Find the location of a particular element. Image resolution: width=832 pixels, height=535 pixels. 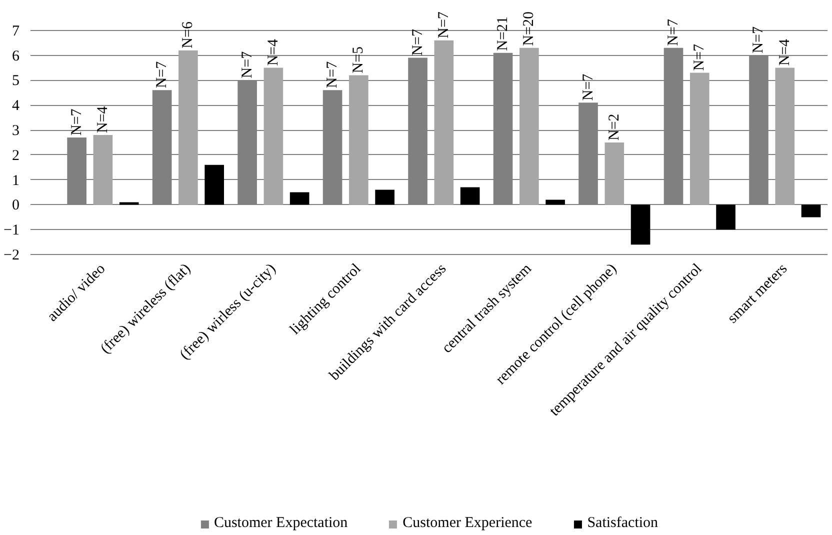

y-tick-label: −2 is located at coordinates (12, 256).